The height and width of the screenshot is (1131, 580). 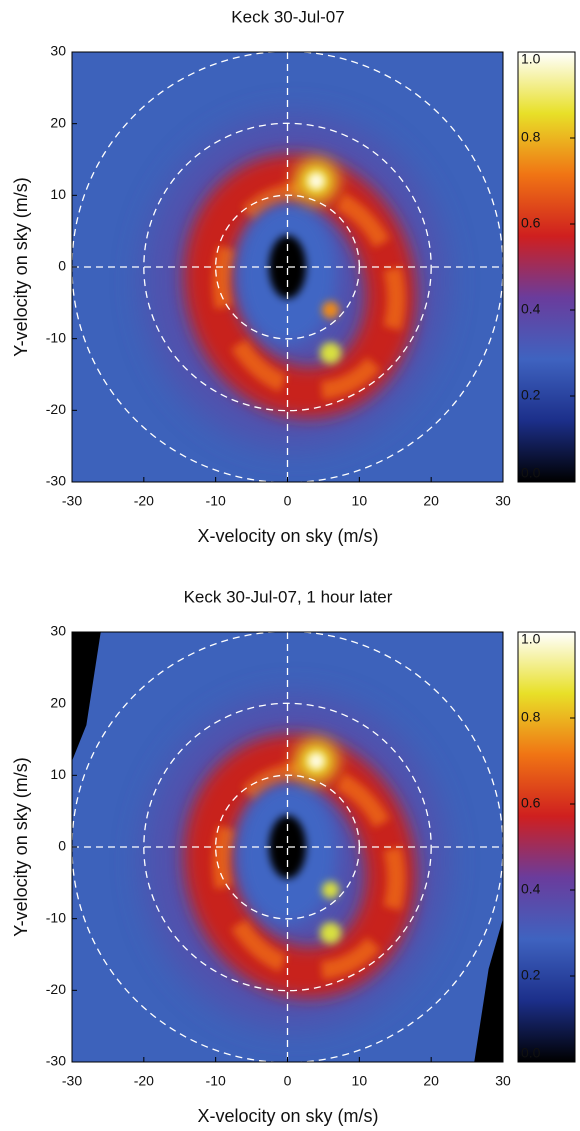 What do you see at coordinates (287, 16) in the screenshot?
I see `chart-title: Keck 30-Jul-07` at bounding box center [287, 16].